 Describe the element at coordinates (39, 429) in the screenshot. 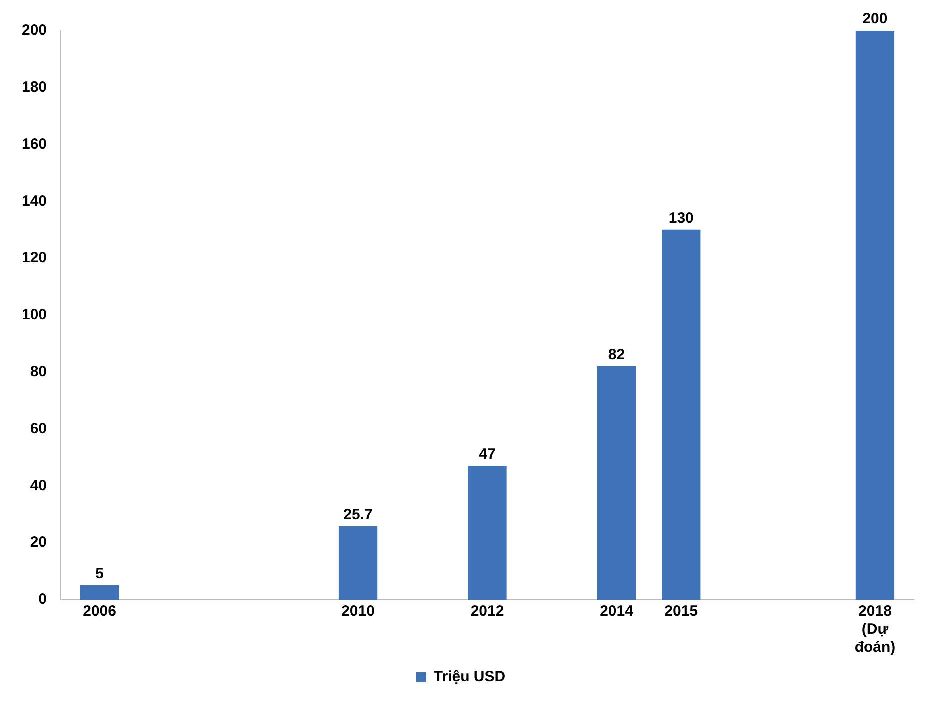

I see `y-tick-label: 60` at that location.